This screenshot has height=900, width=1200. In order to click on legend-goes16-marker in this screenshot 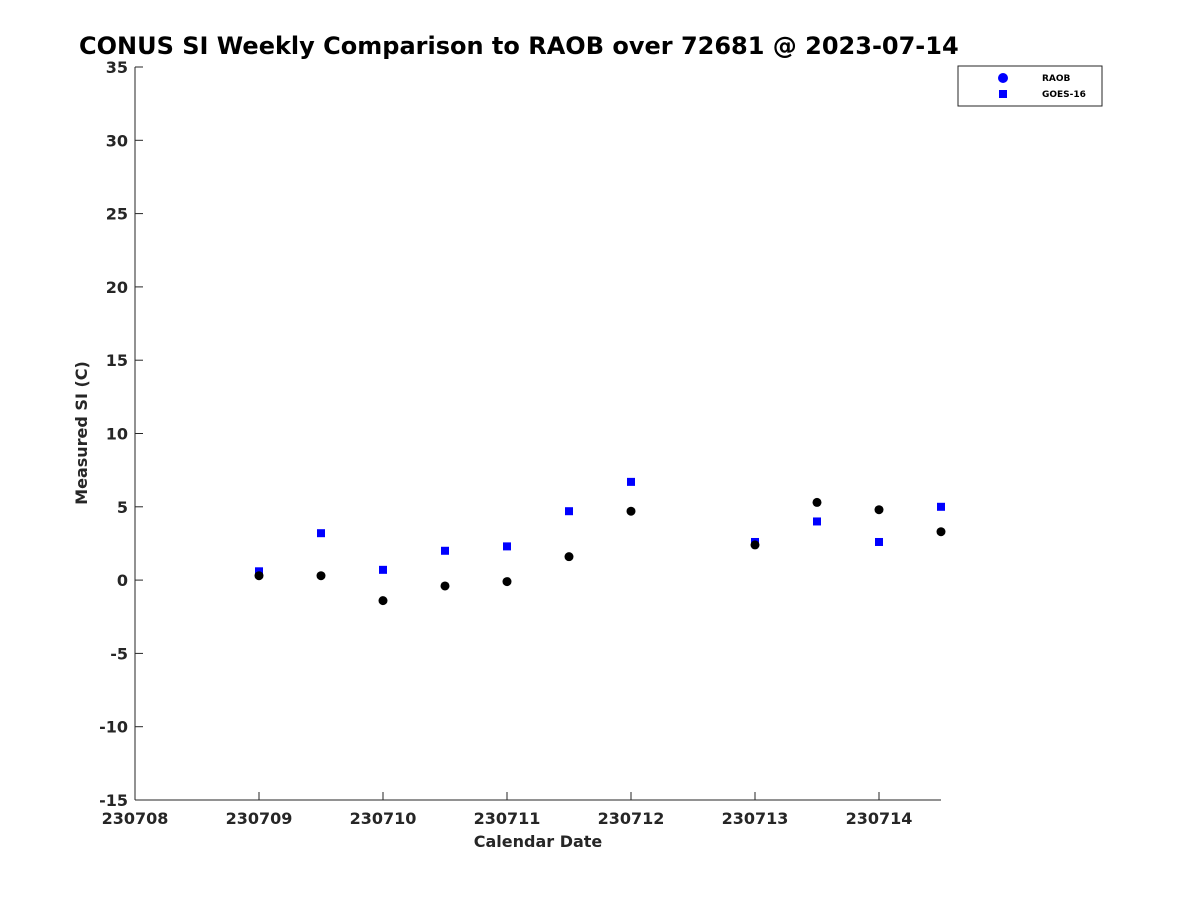, I will do `click(1003, 94)`.